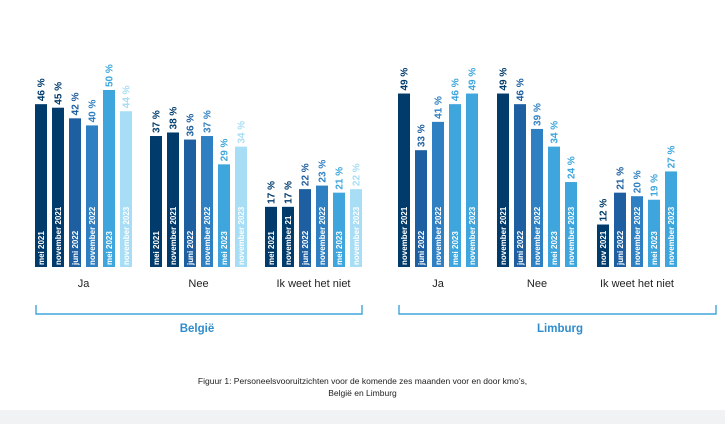 This screenshot has width=725, height=424. Describe the element at coordinates (174, 118) in the screenshot. I see `value-label: 38 %` at that location.